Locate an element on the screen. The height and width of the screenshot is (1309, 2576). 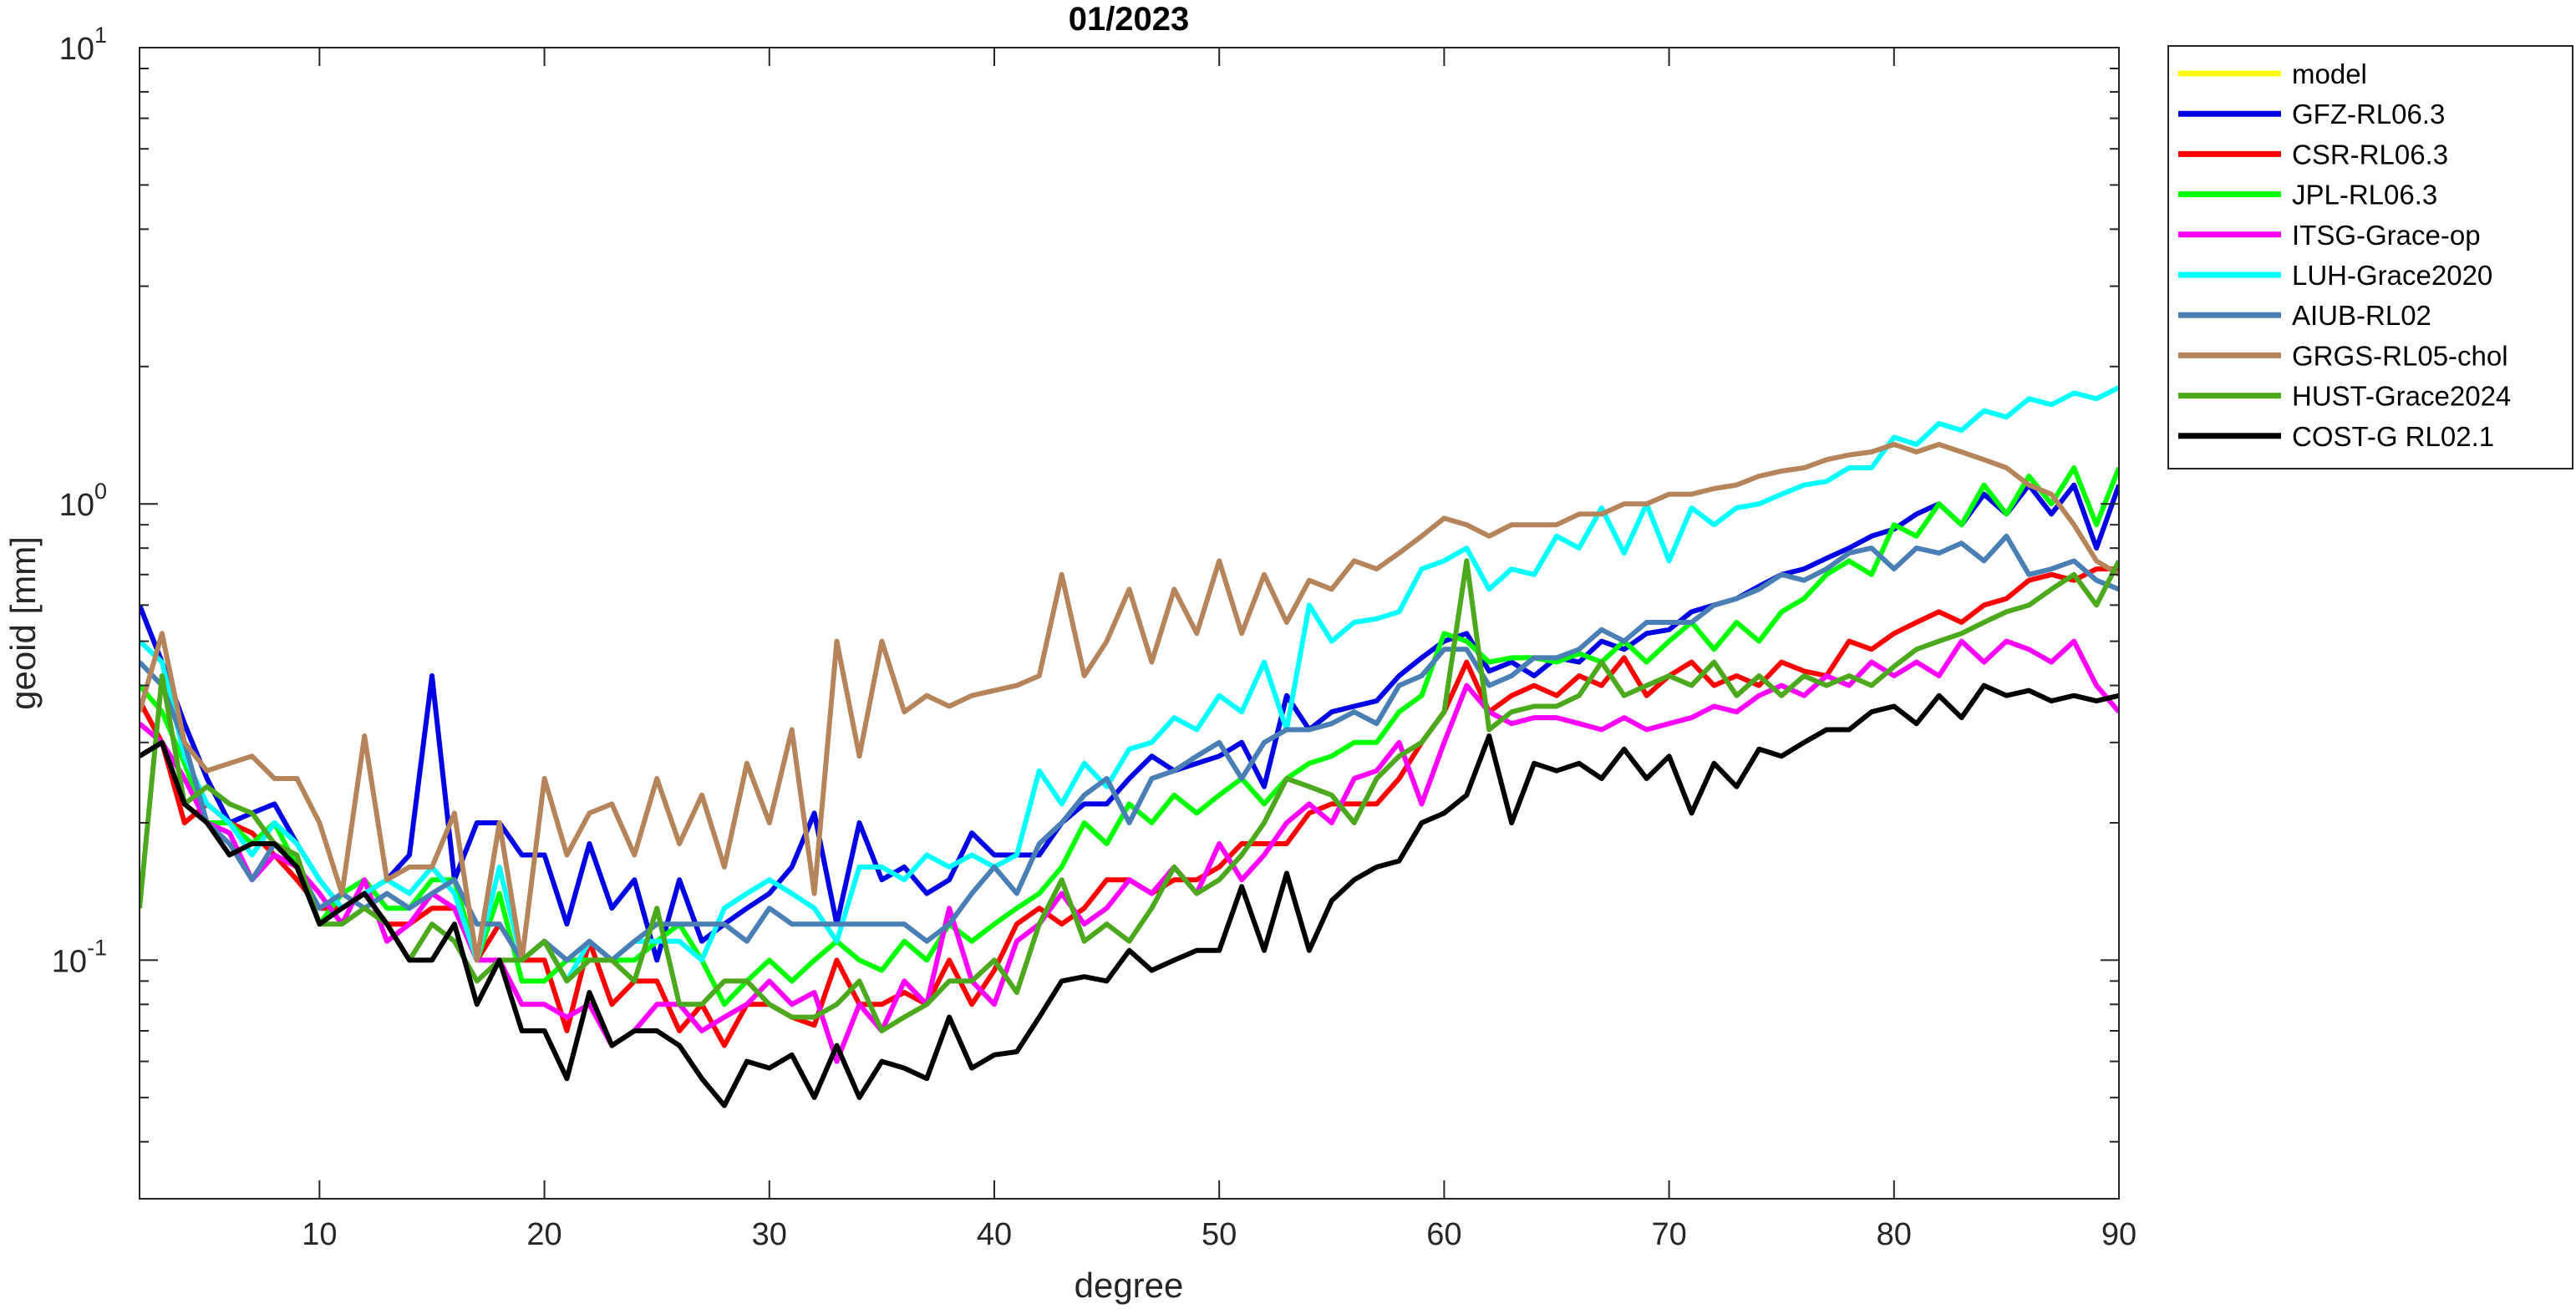
x-axis-label: degree is located at coordinates (1129, 1285).